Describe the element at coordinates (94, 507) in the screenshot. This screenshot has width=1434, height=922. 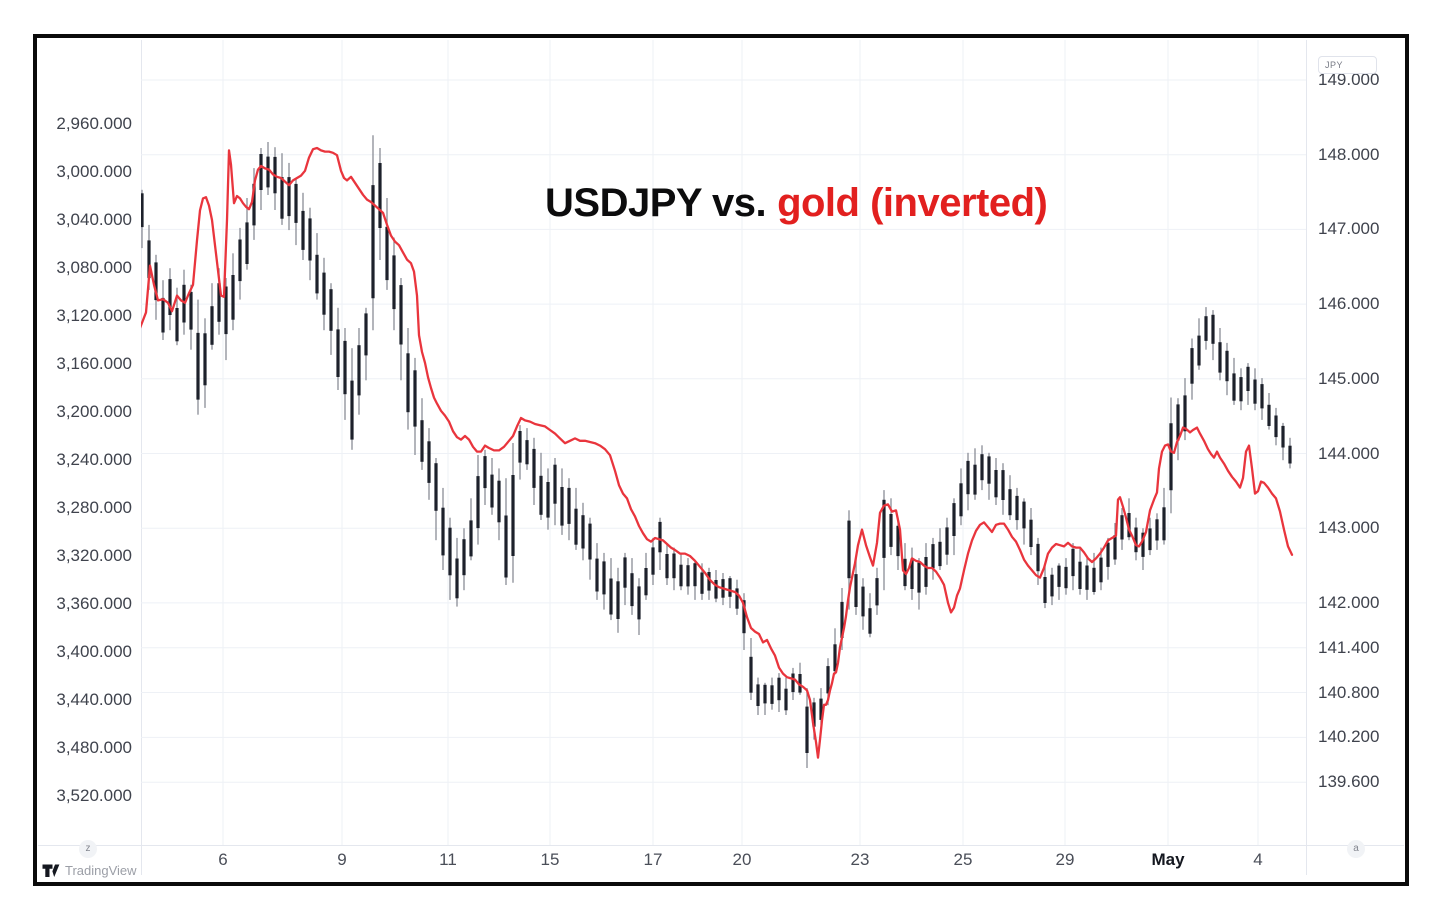
I see `left-price-tick-label: 3,280.000` at that location.